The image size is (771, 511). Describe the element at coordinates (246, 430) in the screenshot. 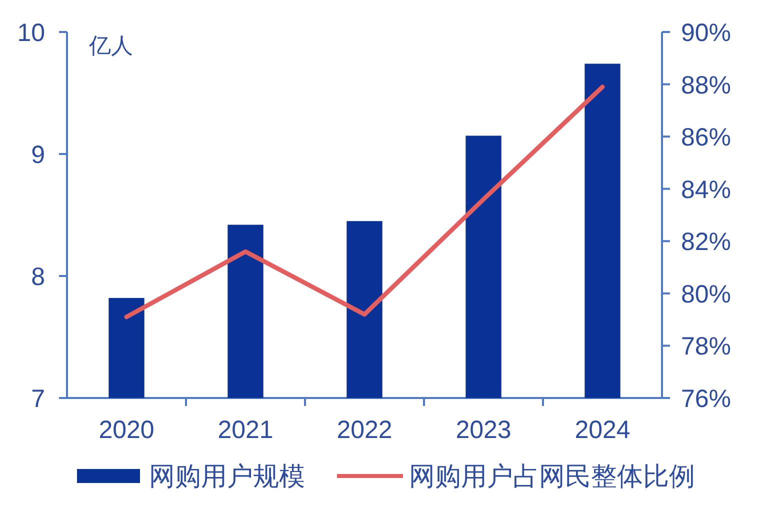

I see `x-tick-label: 2021` at that location.